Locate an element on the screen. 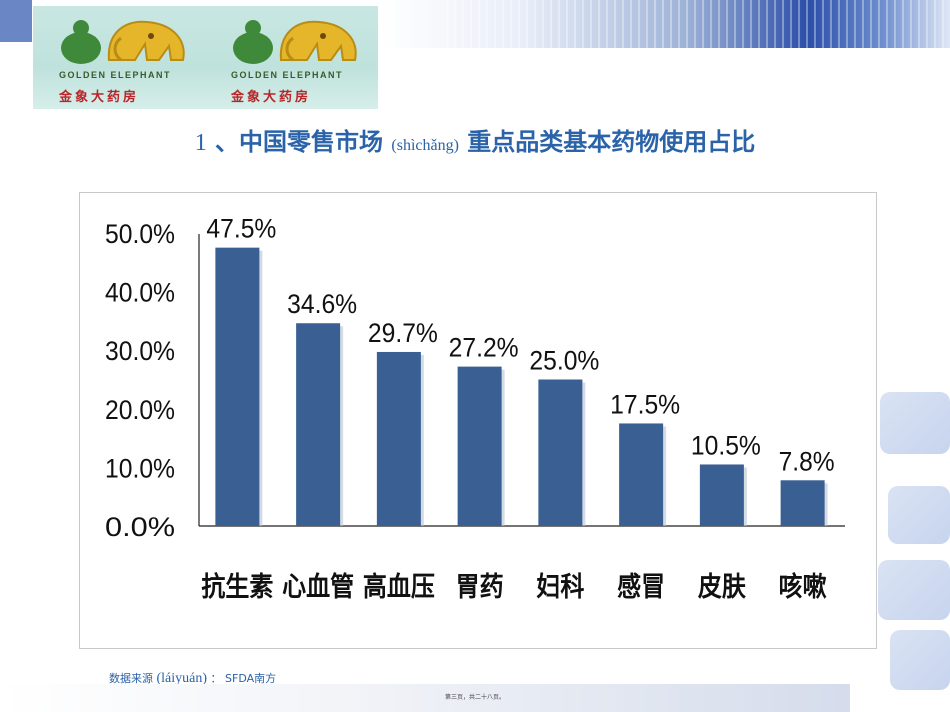 The width and height of the screenshot is (950, 712). title-number: 1 is located at coordinates (200, 143).